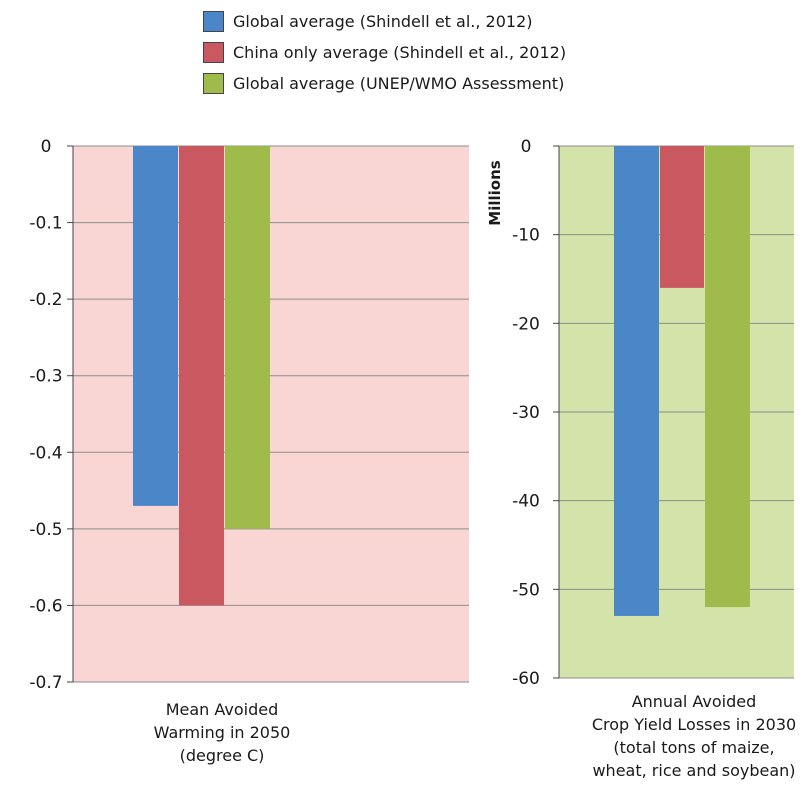 The height and width of the screenshot is (798, 808). What do you see at coordinates (213, 52) in the screenshot?
I see `legend-swatch-china-shindell` at bounding box center [213, 52].